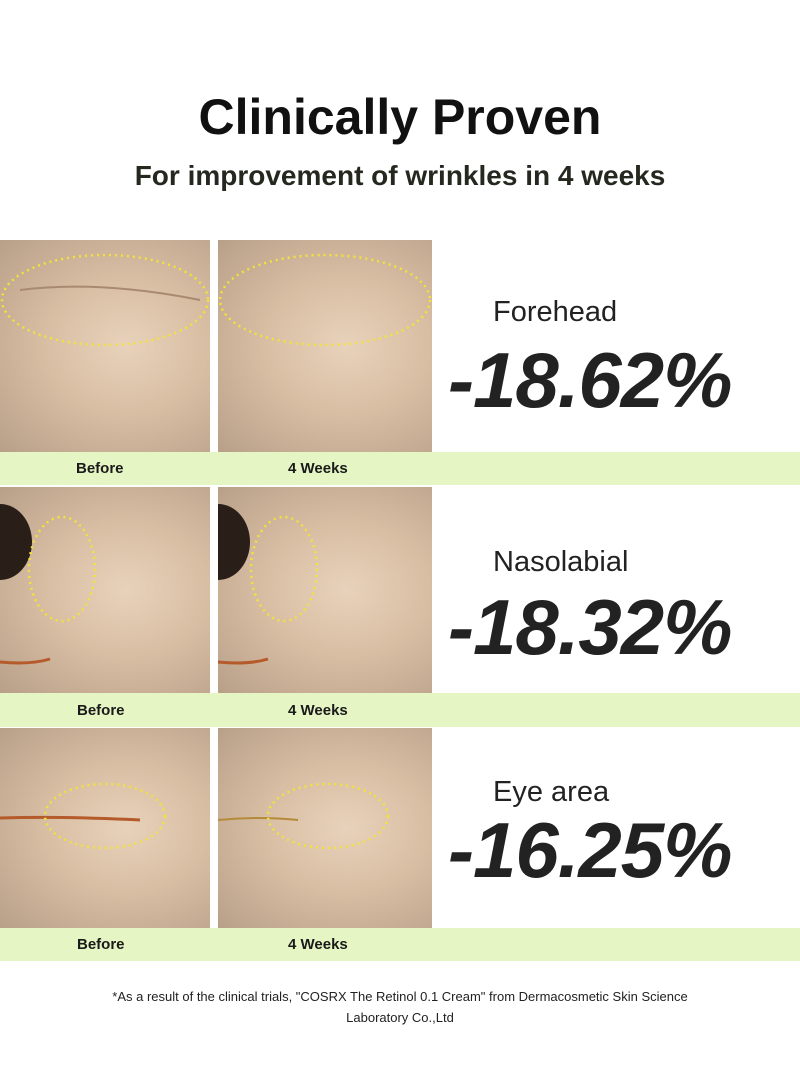 This screenshot has width=800, height=1067. Describe the element at coordinates (555, 312) in the screenshot. I see `area-name: Forehead` at that location.